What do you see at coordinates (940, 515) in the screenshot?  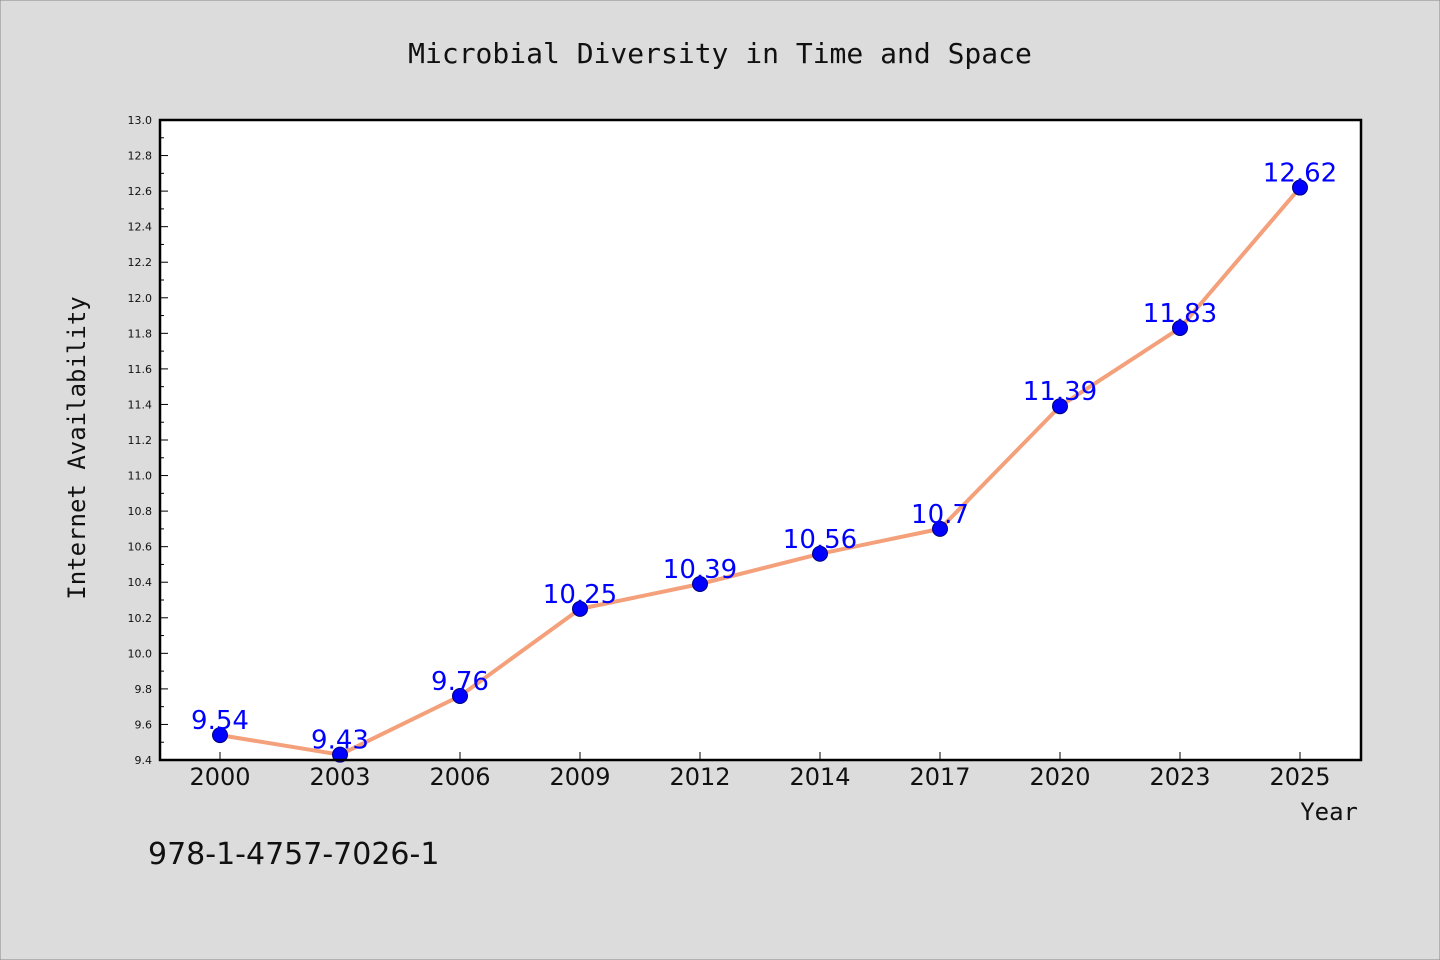 I see `data-label: 10.7` at bounding box center [940, 515].